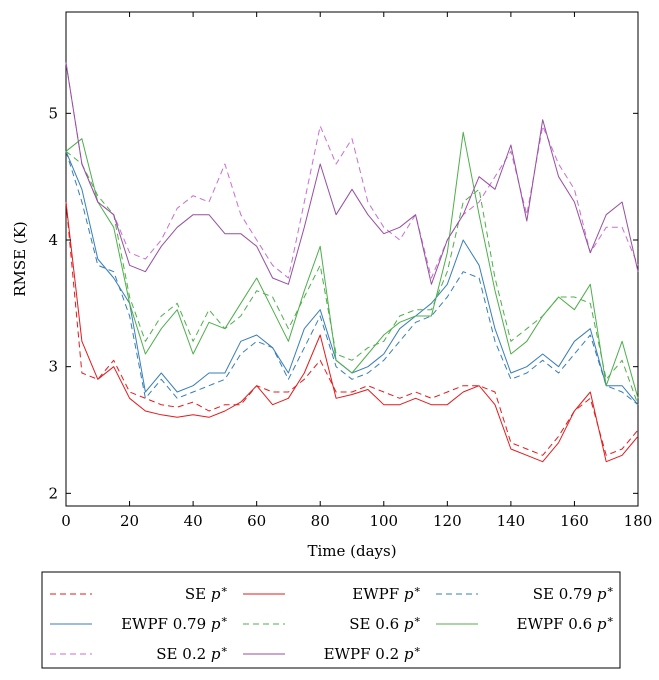  Describe the element at coordinates (385, 623) in the screenshot. I see `legend-label-4: SE 0.6 p∗` at that location.